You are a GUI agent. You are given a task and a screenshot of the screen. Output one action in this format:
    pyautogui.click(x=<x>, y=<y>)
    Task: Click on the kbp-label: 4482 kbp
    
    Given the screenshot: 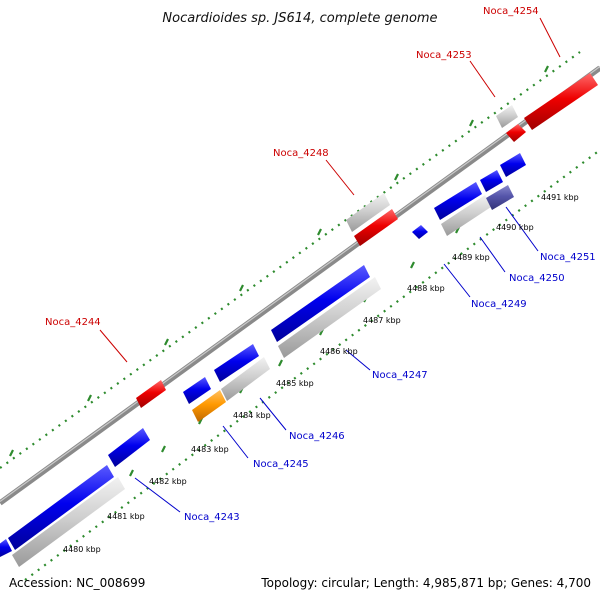 What is the action you would take?
    pyautogui.click(x=168, y=481)
    